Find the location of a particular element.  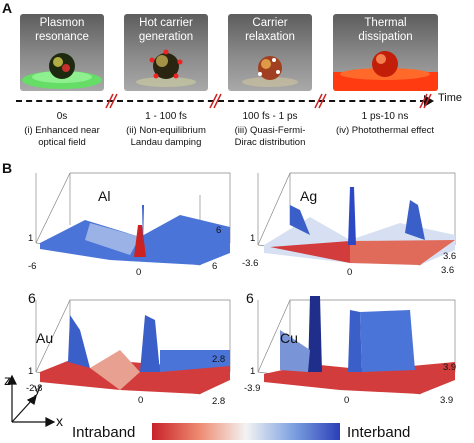

x-max-label: 3.9 is located at coordinates (447, 400).